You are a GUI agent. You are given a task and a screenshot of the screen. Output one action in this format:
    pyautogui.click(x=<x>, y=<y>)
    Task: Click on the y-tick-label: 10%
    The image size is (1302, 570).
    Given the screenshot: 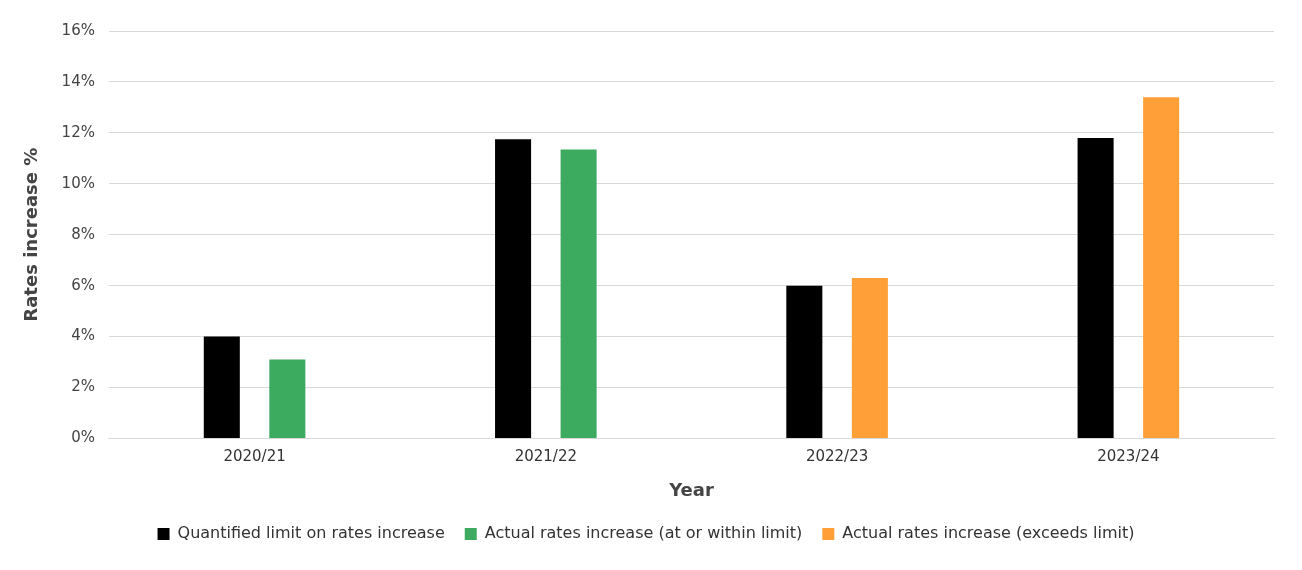 What is the action you would take?
    pyautogui.click(x=78, y=182)
    